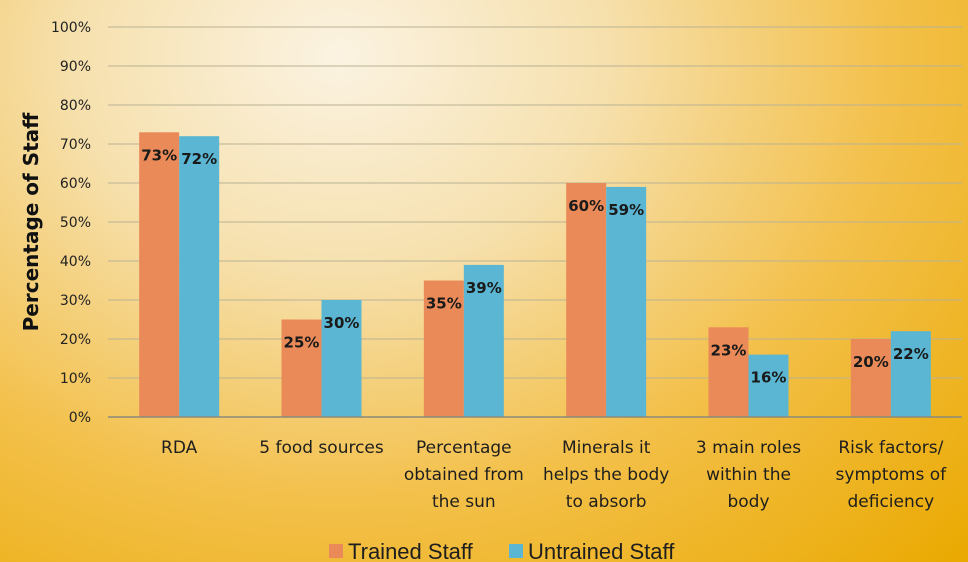 This screenshot has height=562, width=968. Describe the element at coordinates (75, 262) in the screenshot. I see `y-tick-label: 40%` at that location.